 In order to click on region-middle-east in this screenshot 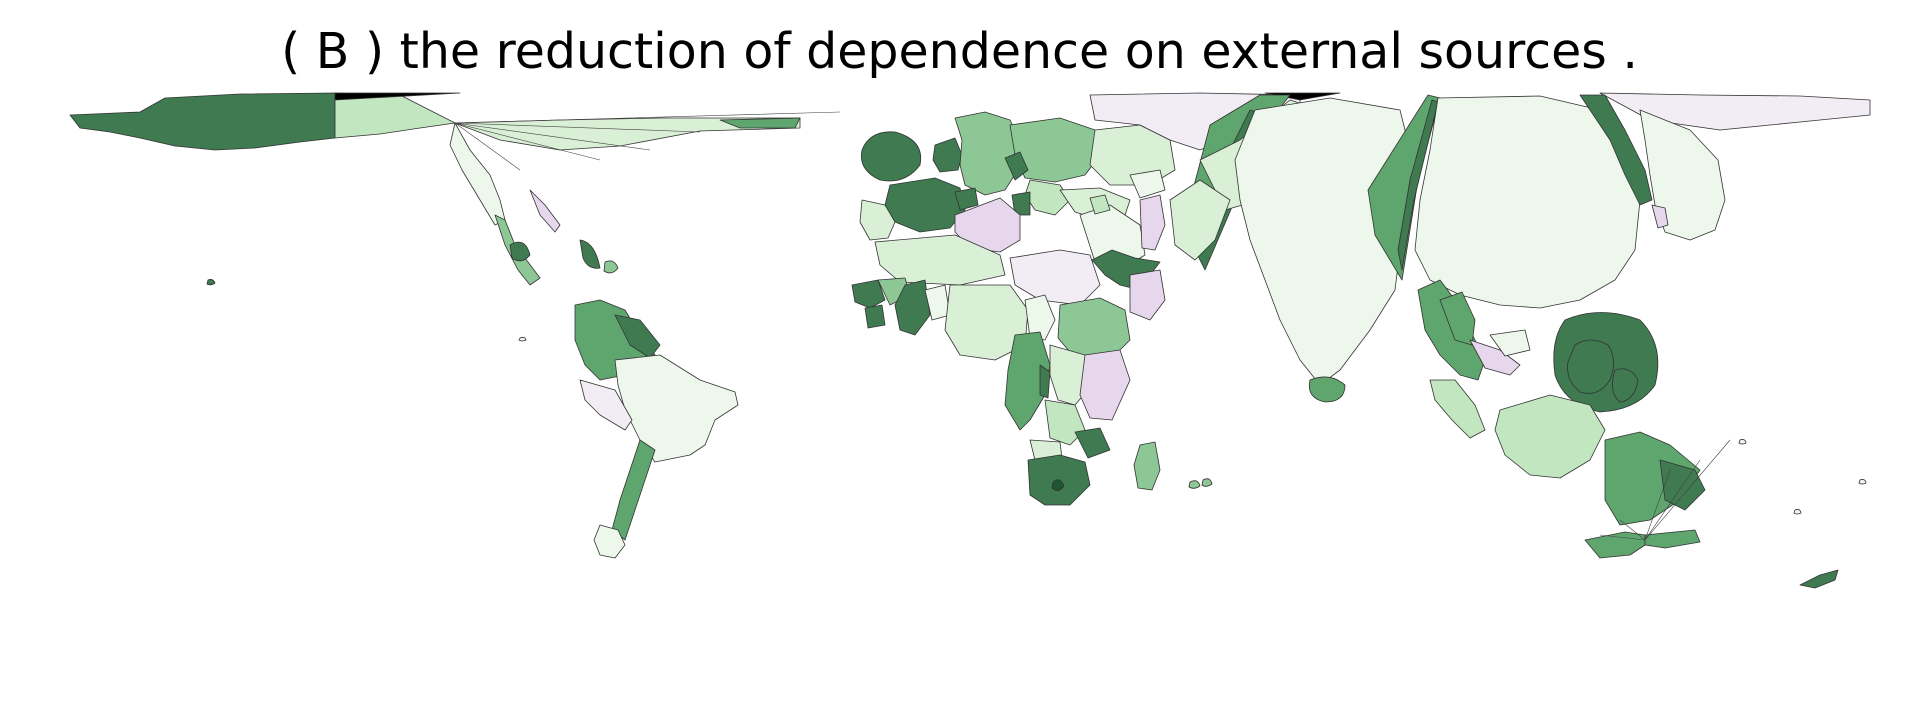, I will do `click(1055, 277)`.